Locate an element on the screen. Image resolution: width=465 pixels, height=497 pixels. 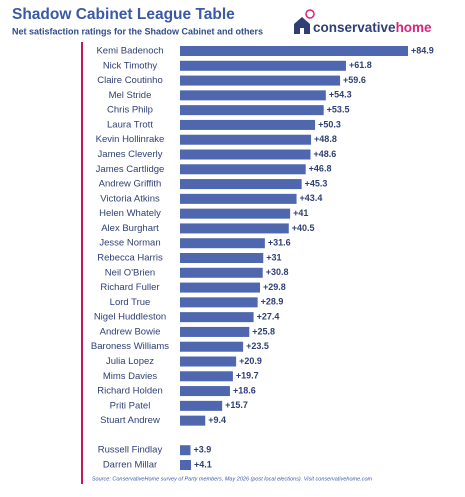
category-label: Rebecca Harris is located at coordinates (130, 258).